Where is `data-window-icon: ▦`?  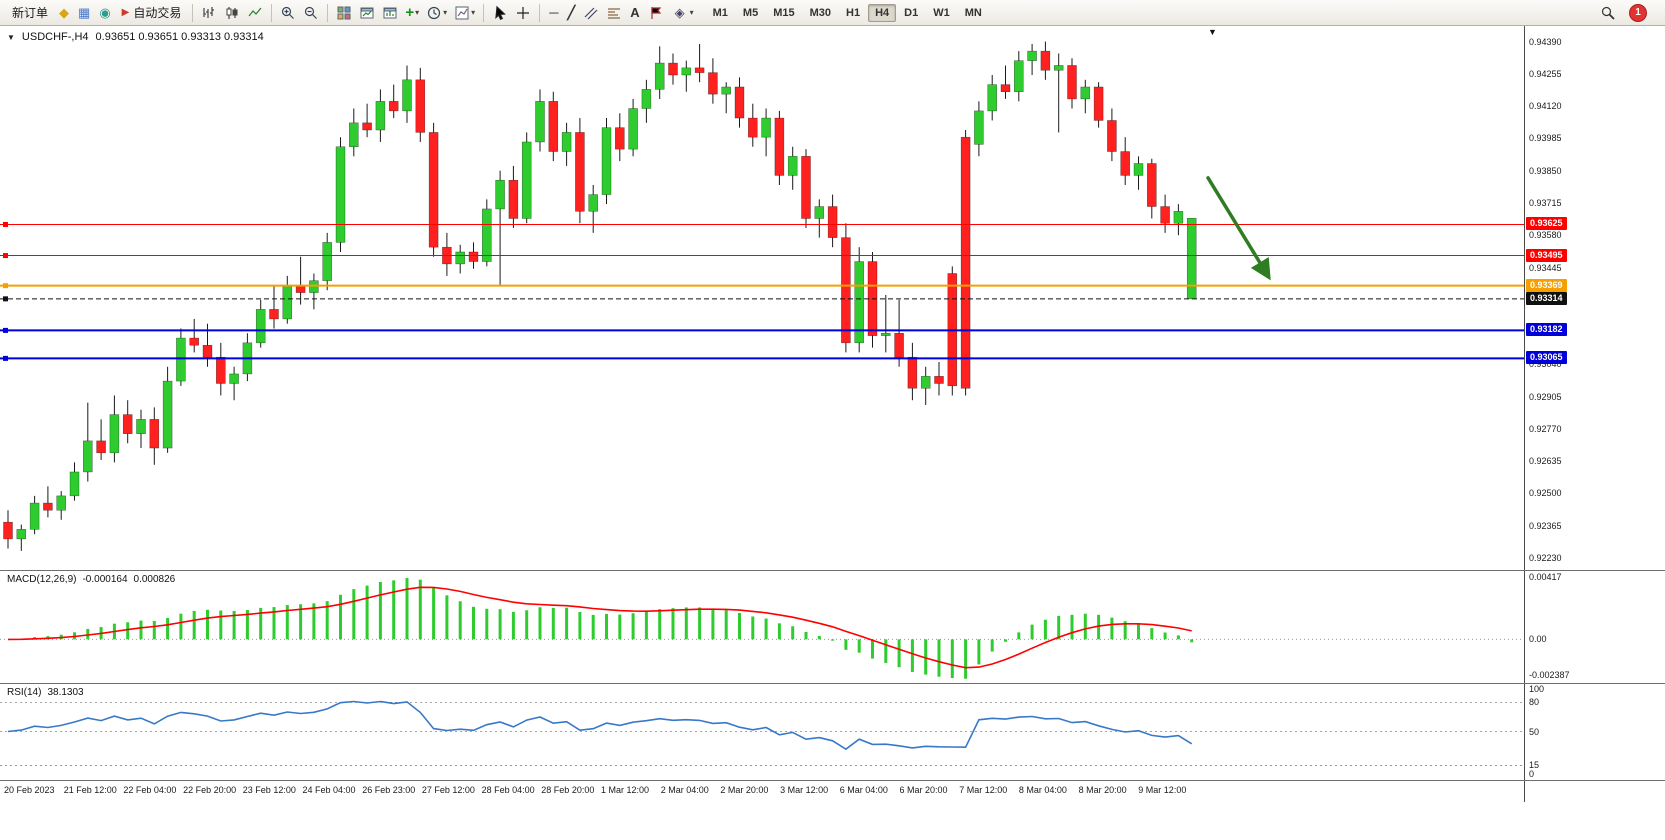
data-window-icon: ▦ is located at coordinates (84, 12).